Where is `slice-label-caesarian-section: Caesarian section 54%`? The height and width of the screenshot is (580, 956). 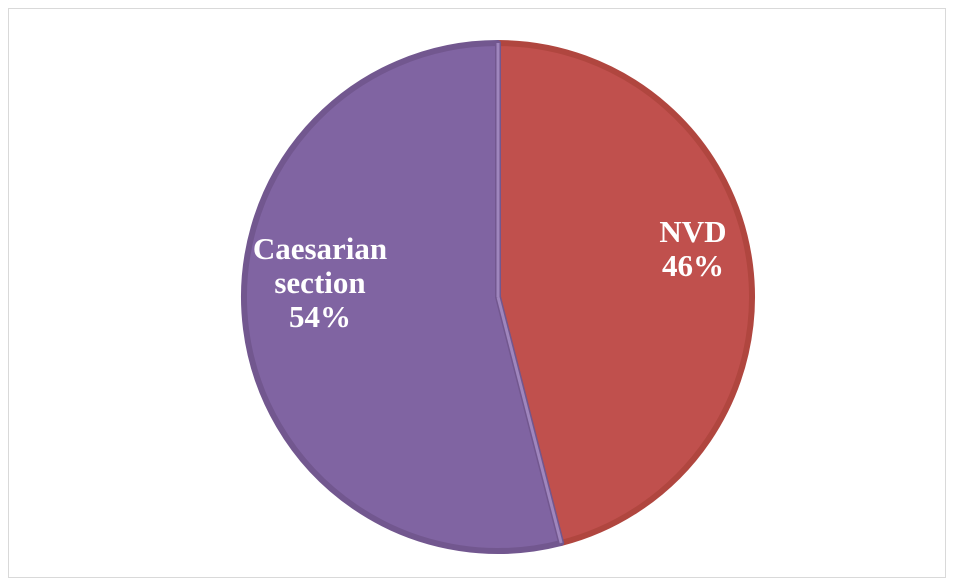
slice-label-caesarian-section: Caesarian section 54% is located at coordinates (320, 282).